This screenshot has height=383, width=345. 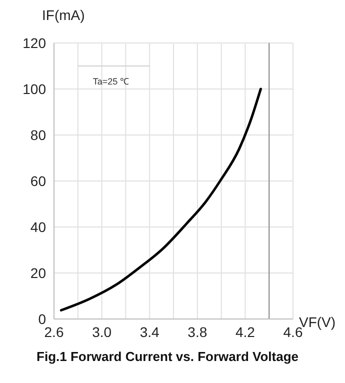 What do you see at coordinates (63, 15) in the screenshot?
I see `y-axis-title: IF(mA)` at bounding box center [63, 15].